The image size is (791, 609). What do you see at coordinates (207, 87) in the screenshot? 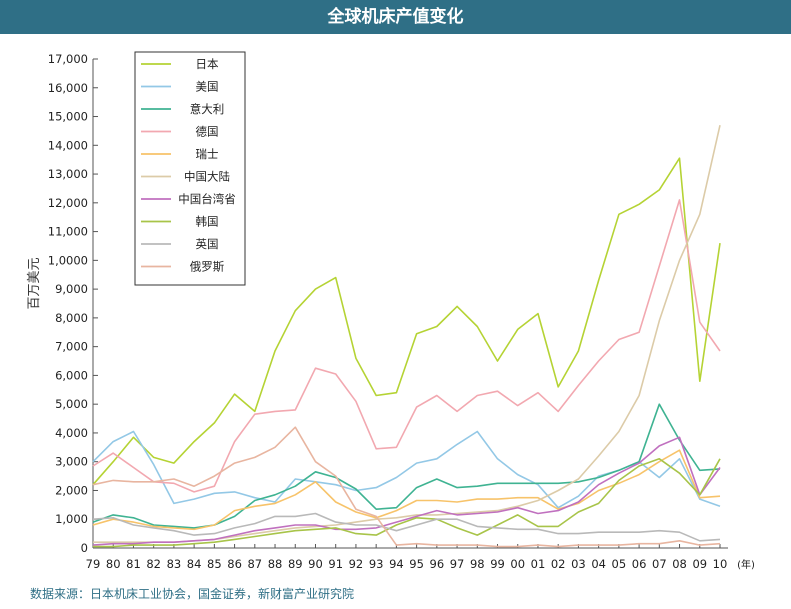
I see `legend-label: 美国` at bounding box center [207, 87].